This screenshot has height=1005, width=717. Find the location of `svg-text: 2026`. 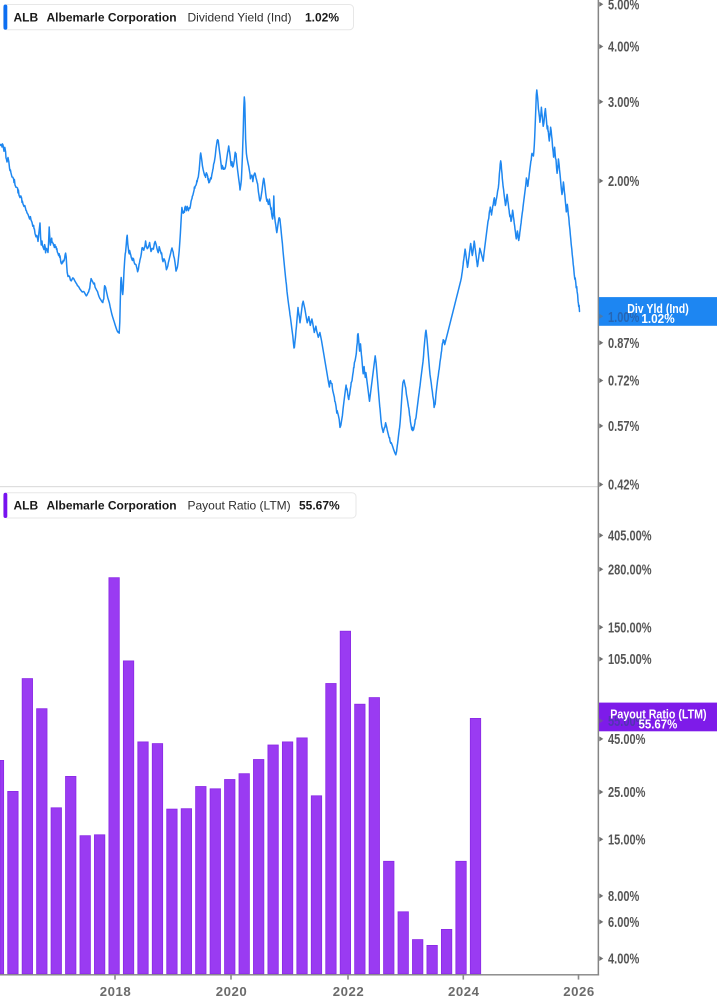

svg-text: 2026 is located at coordinates (579, 991).